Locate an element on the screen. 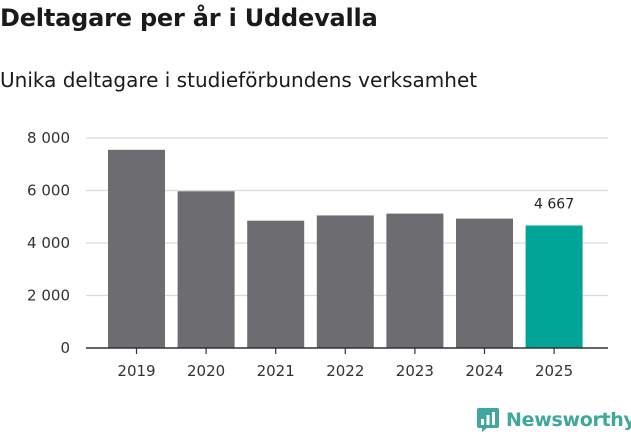 The image size is (631, 439). x-tick-label: 2021 is located at coordinates (276, 371).